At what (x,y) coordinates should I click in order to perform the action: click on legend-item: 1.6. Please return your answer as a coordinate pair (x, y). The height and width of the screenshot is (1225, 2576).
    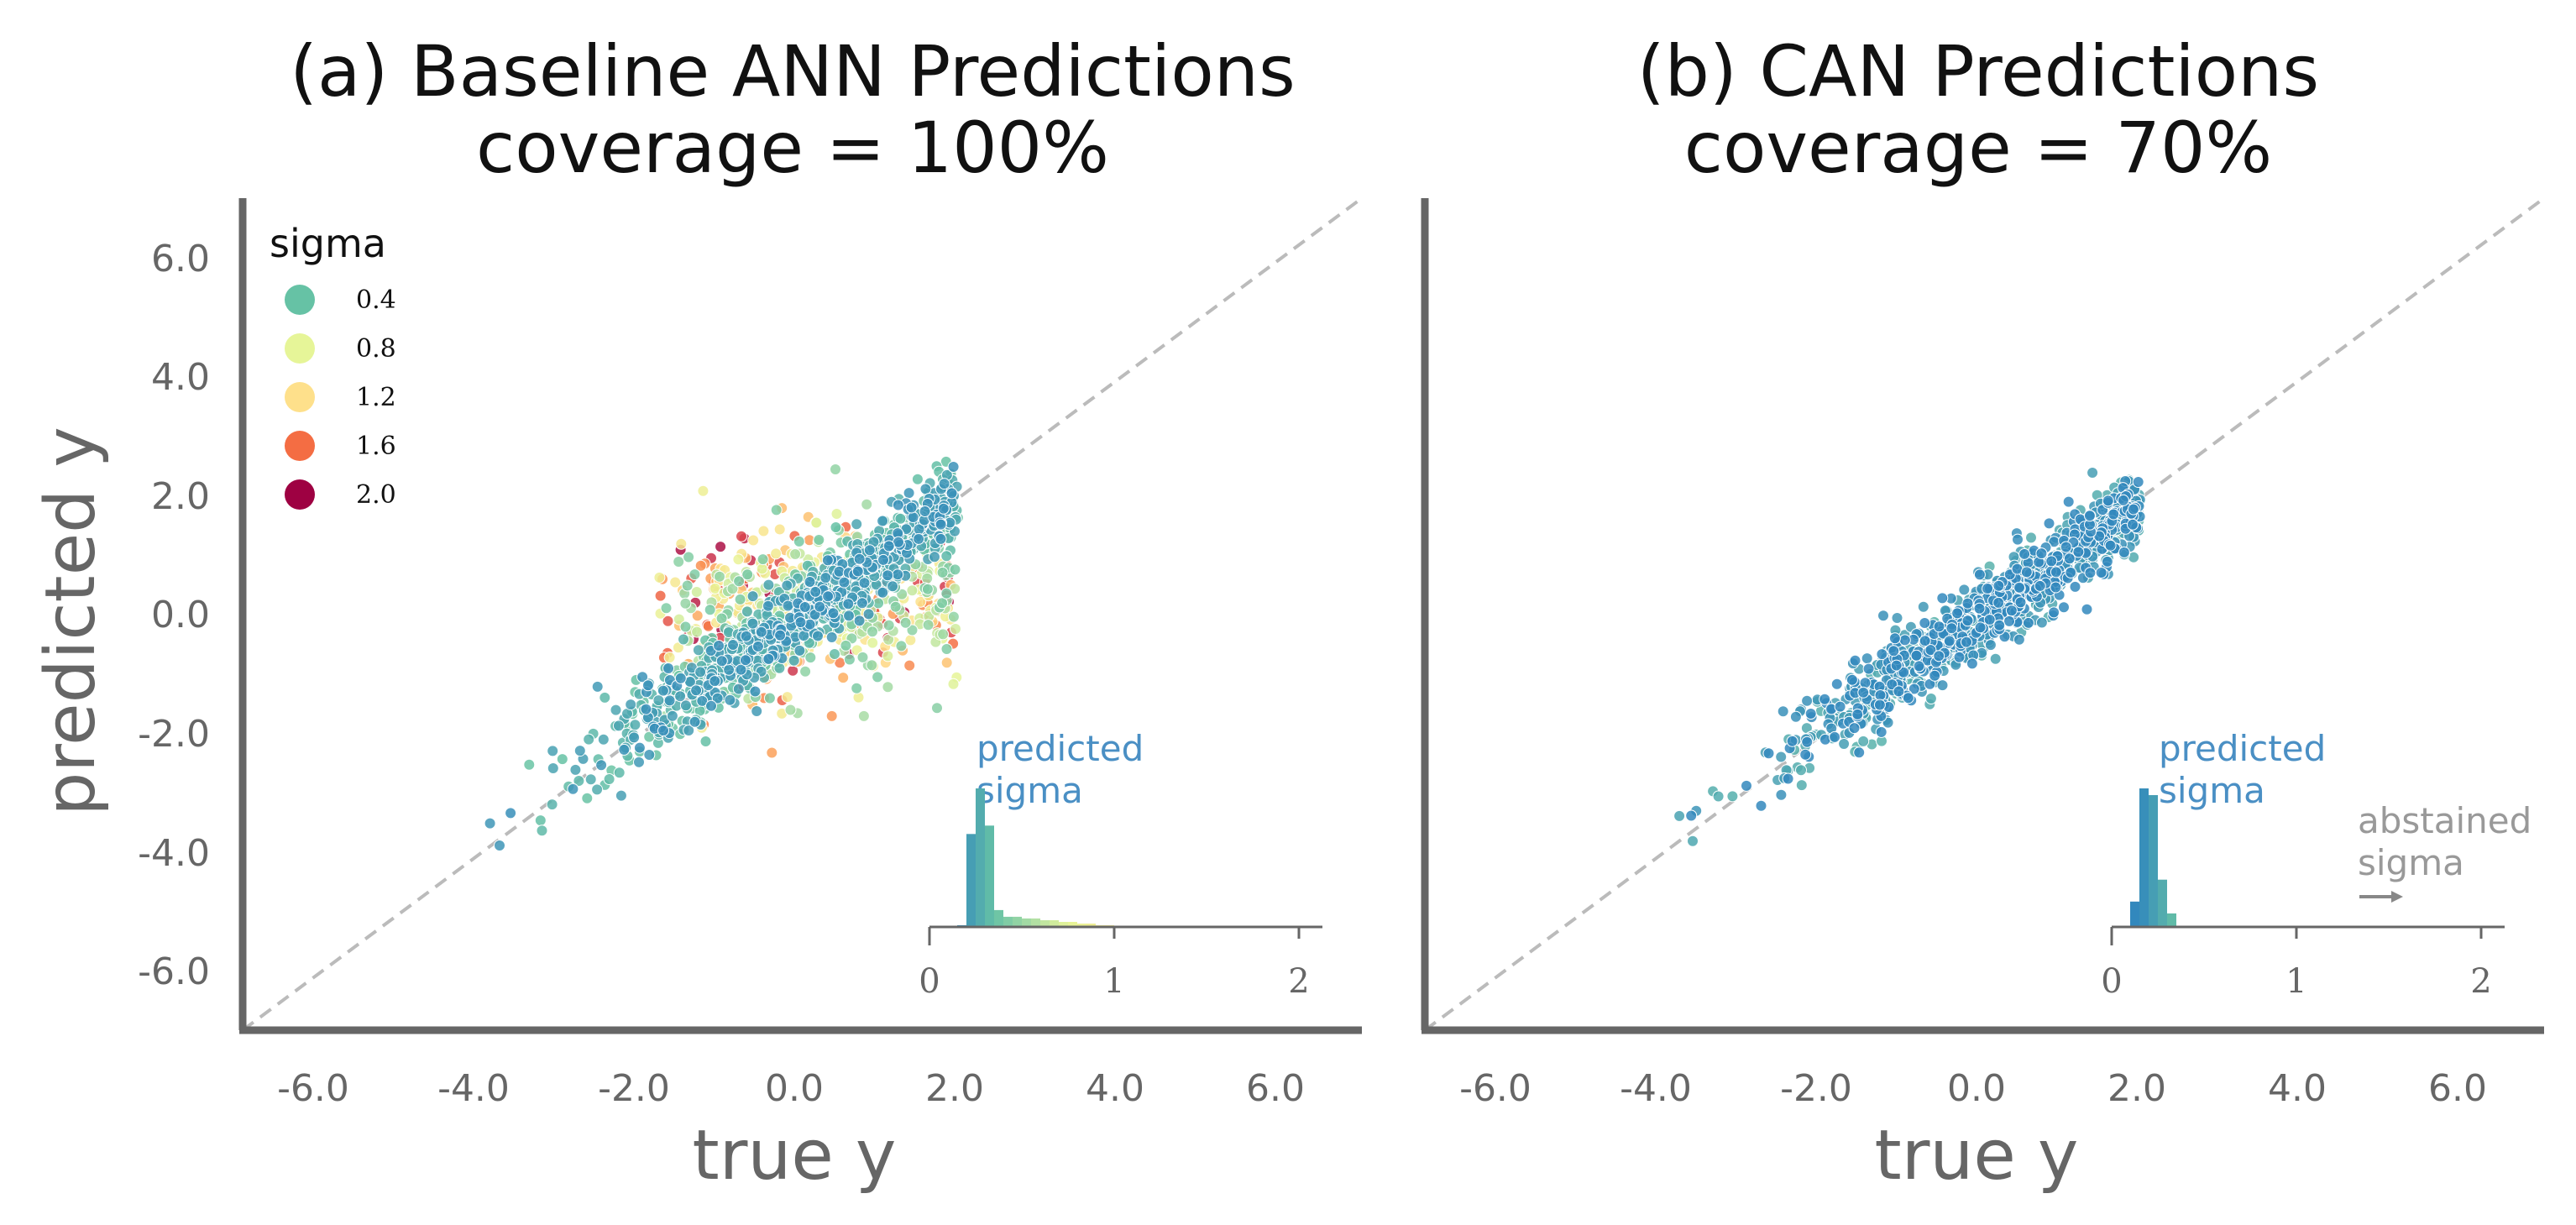
    Looking at the image, I should click on (341, 446).